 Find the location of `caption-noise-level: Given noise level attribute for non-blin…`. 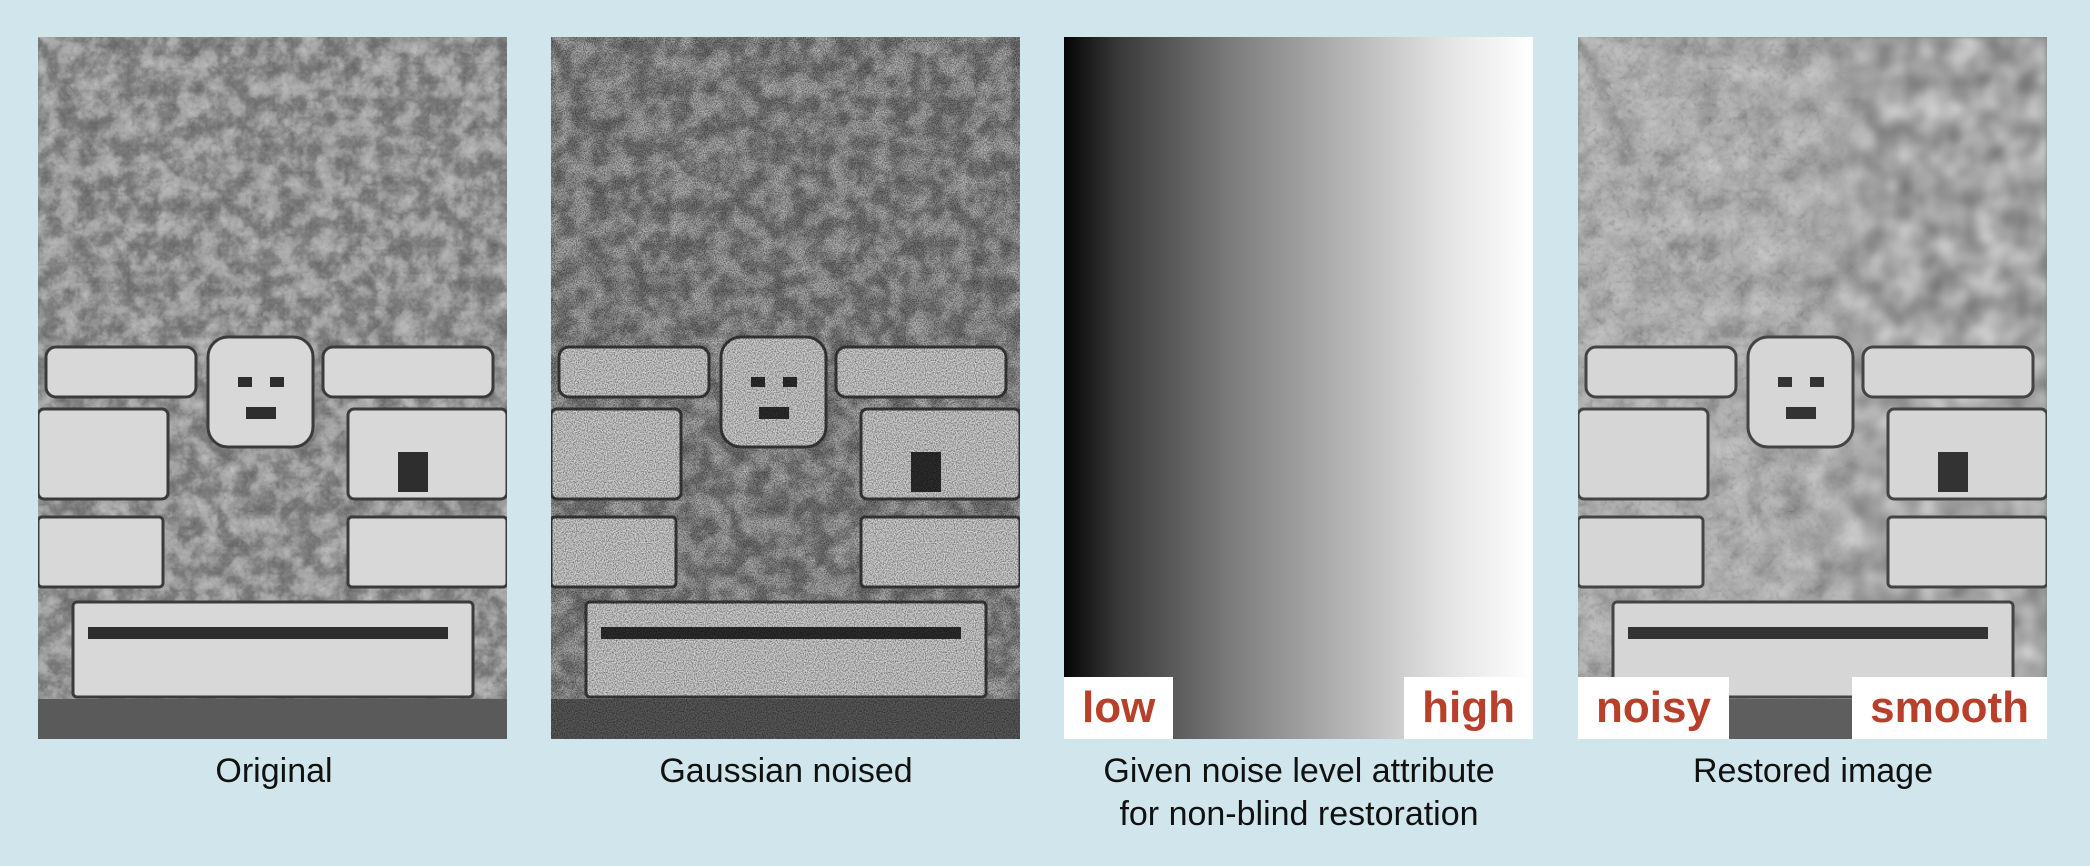

caption-noise-level: Given noise level attribute for non-blin… is located at coordinates (1299, 793).